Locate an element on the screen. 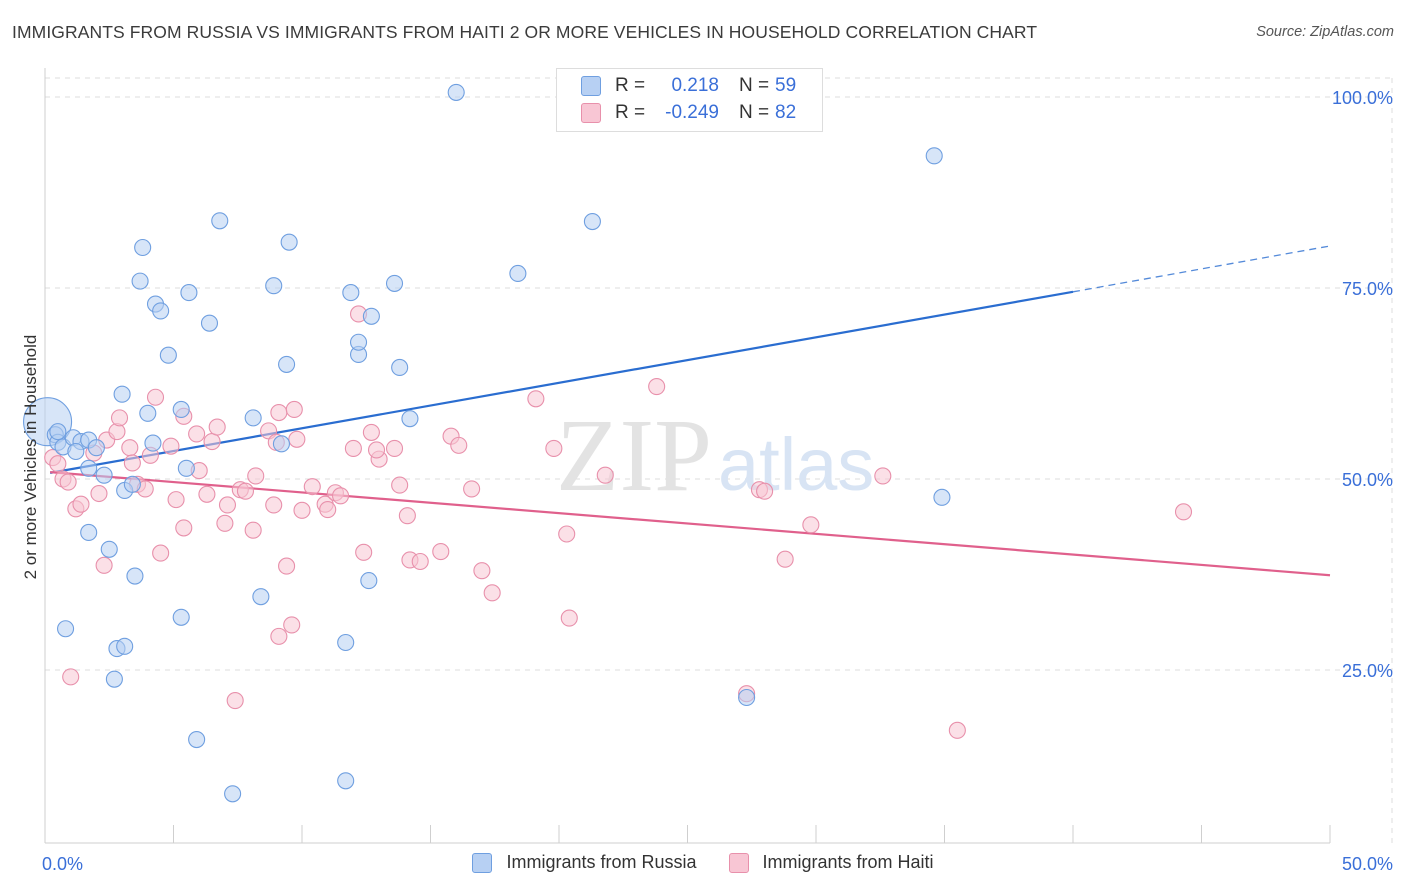 The width and height of the screenshot is (1406, 892). stats-legend: R = 0.218 N = 59 R = -0.249 N = 82 is located at coordinates (689, 100).